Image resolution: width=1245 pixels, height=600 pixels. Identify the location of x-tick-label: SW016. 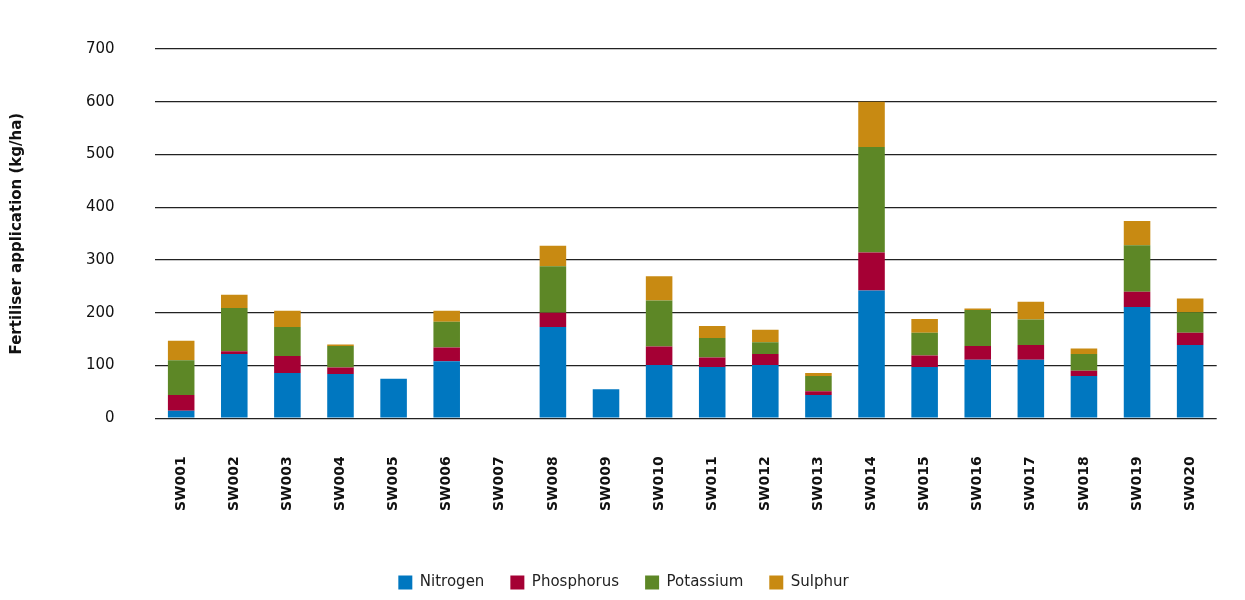
(976, 483).